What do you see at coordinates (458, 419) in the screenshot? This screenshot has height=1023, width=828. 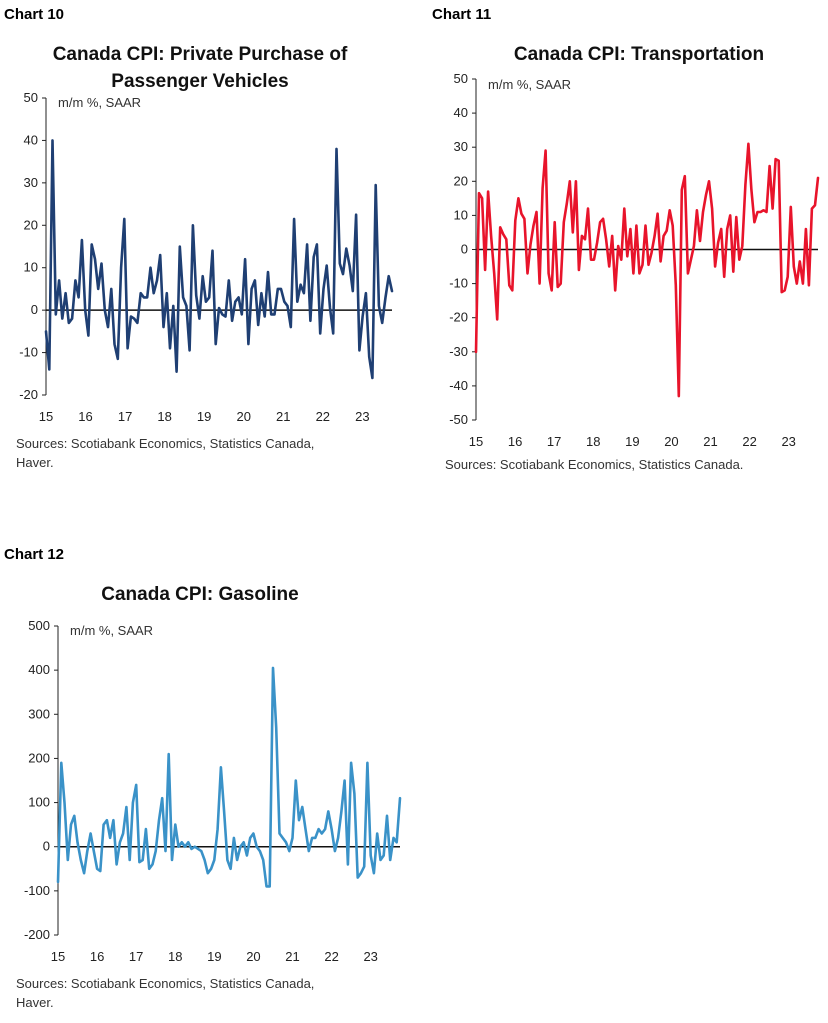 I see `y-tick-label: -50` at bounding box center [458, 419].